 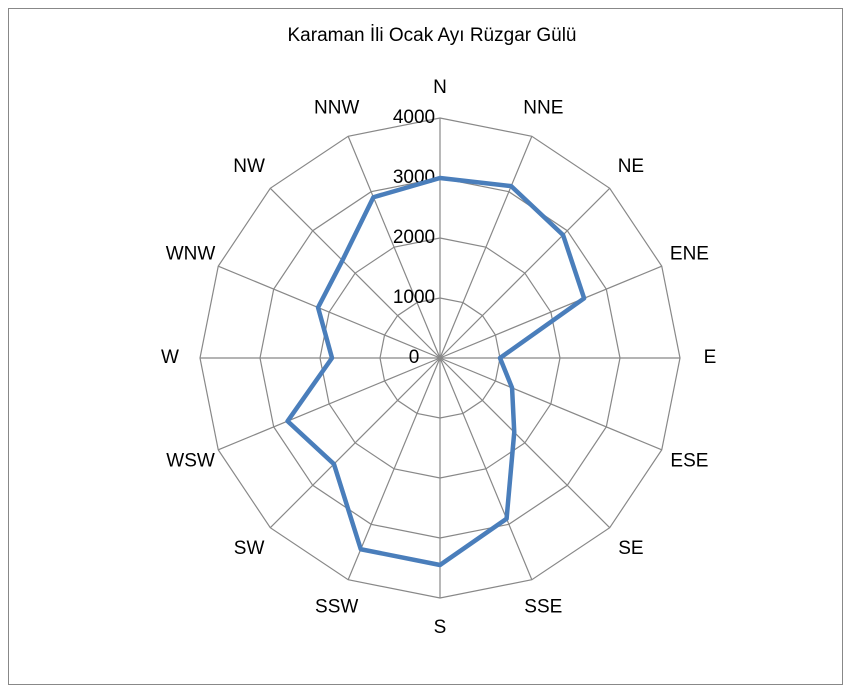 What do you see at coordinates (191, 254) in the screenshot?
I see `category-label: WNW` at bounding box center [191, 254].